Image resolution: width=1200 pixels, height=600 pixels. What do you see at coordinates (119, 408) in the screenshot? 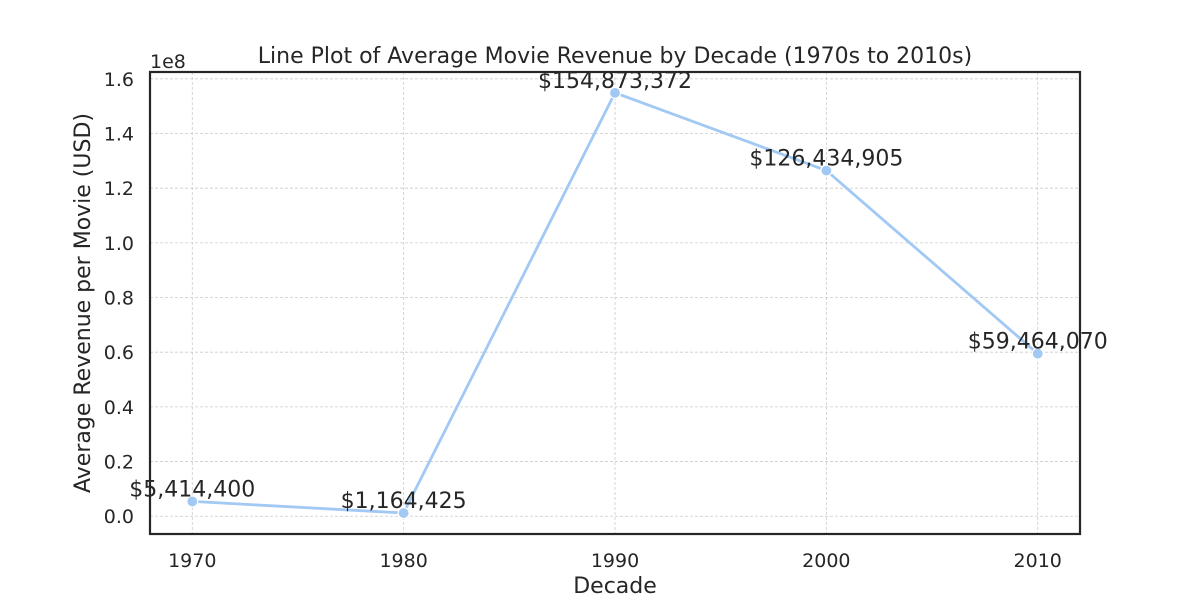
I see `y-tick-label: 0.4` at bounding box center [119, 408].